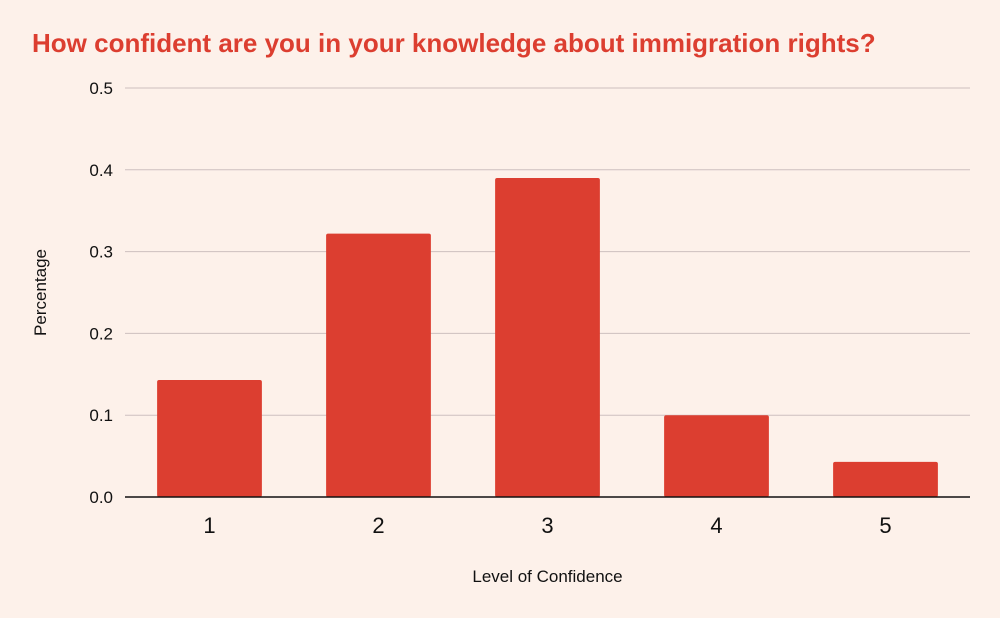 This screenshot has height=618, width=1000. Describe the element at coordinates (547, 576) in the screenshot. I see `x-axis-label: Level of Confidence` at that location.